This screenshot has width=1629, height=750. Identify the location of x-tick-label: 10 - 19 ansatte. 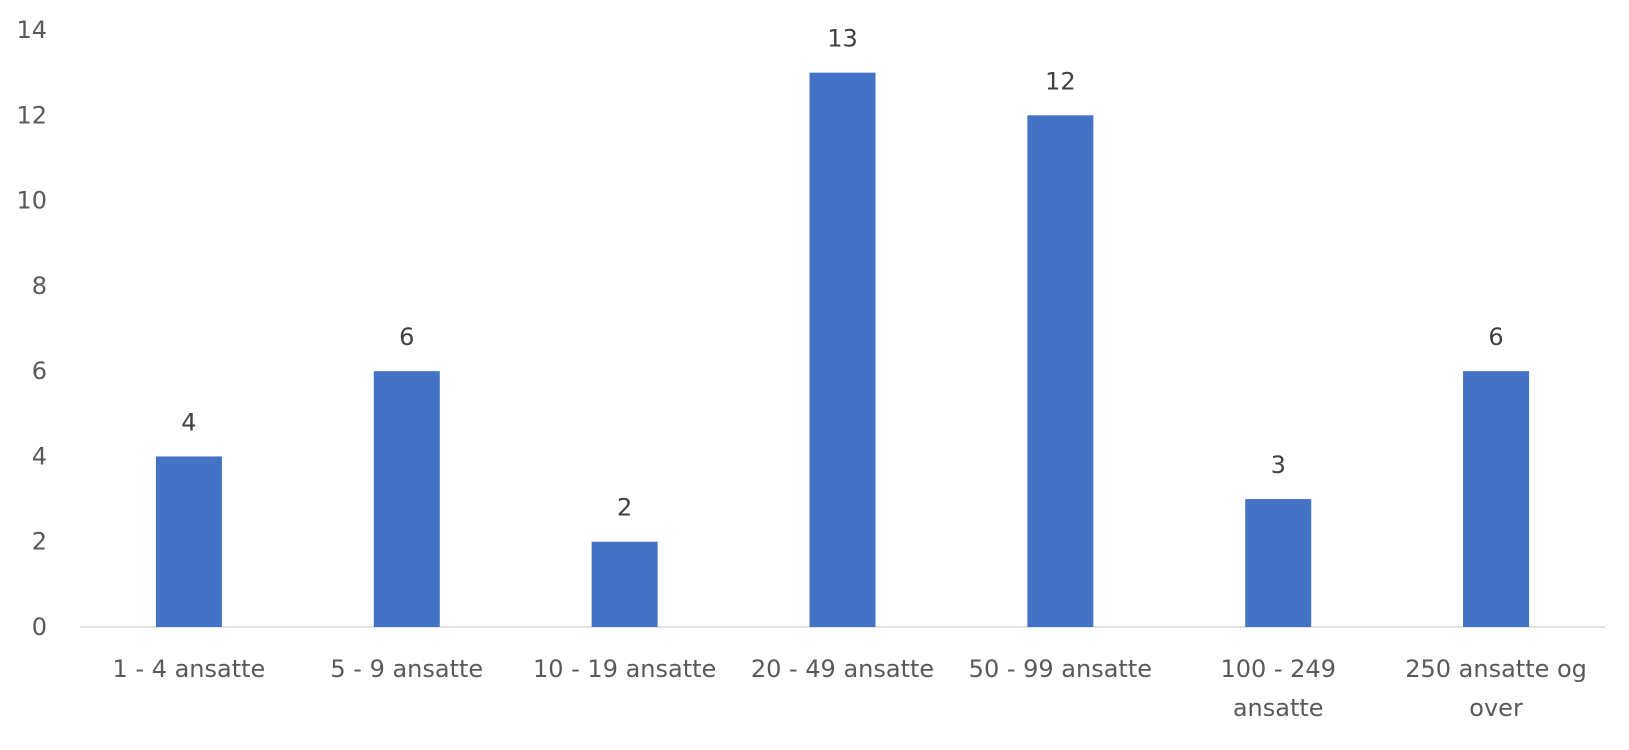
(624, 669).